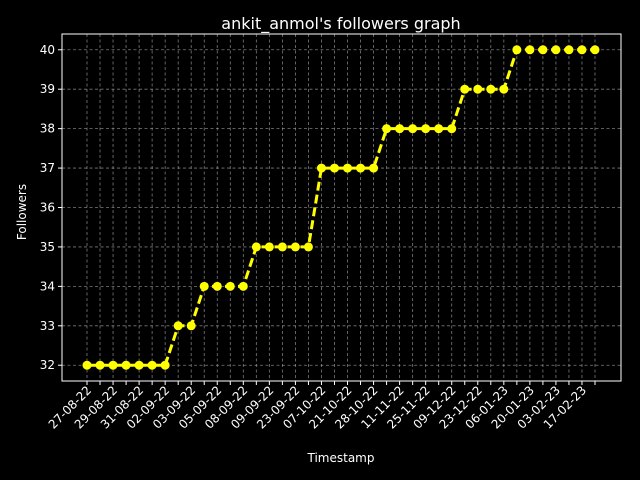 Image resolution: width=640 pixels, height=480 pixels. I want to click on y-tick-label: 35, so click(47, 247).